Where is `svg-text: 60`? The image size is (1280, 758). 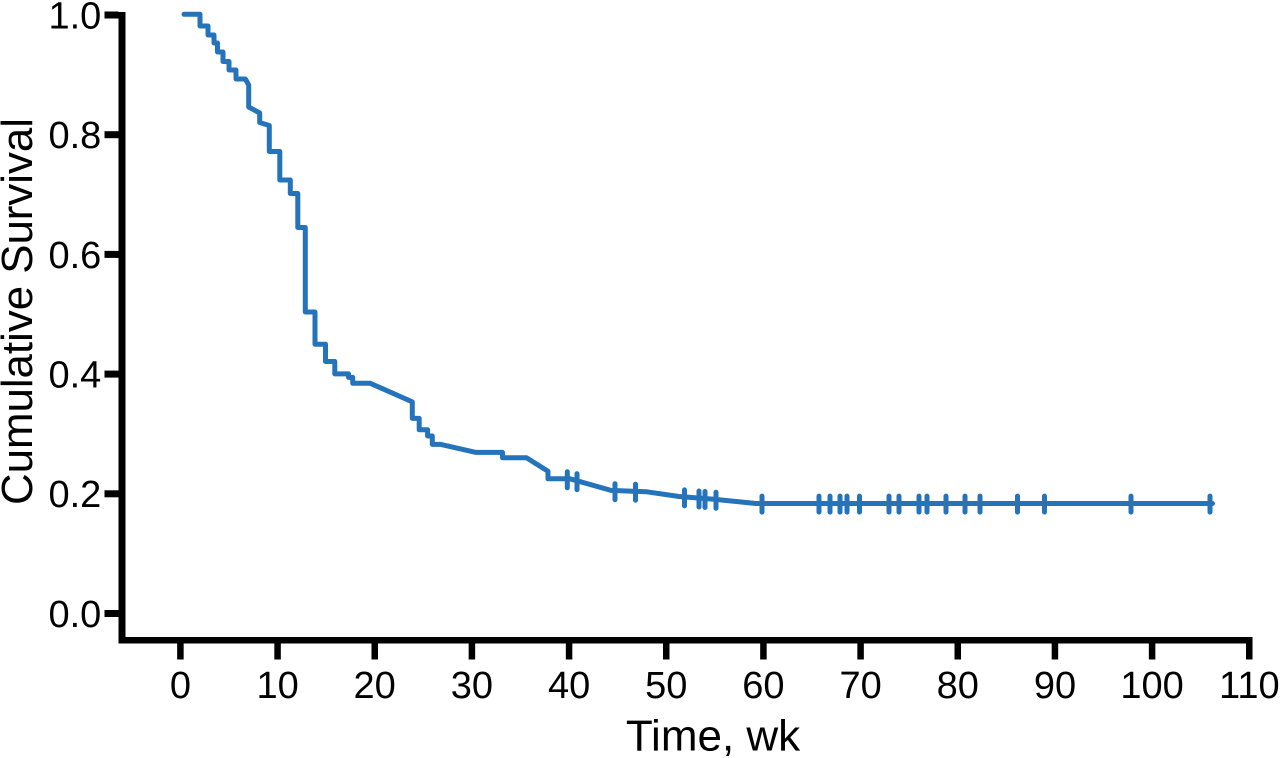
svg-text: 60 is located at coordinates (763, 686).